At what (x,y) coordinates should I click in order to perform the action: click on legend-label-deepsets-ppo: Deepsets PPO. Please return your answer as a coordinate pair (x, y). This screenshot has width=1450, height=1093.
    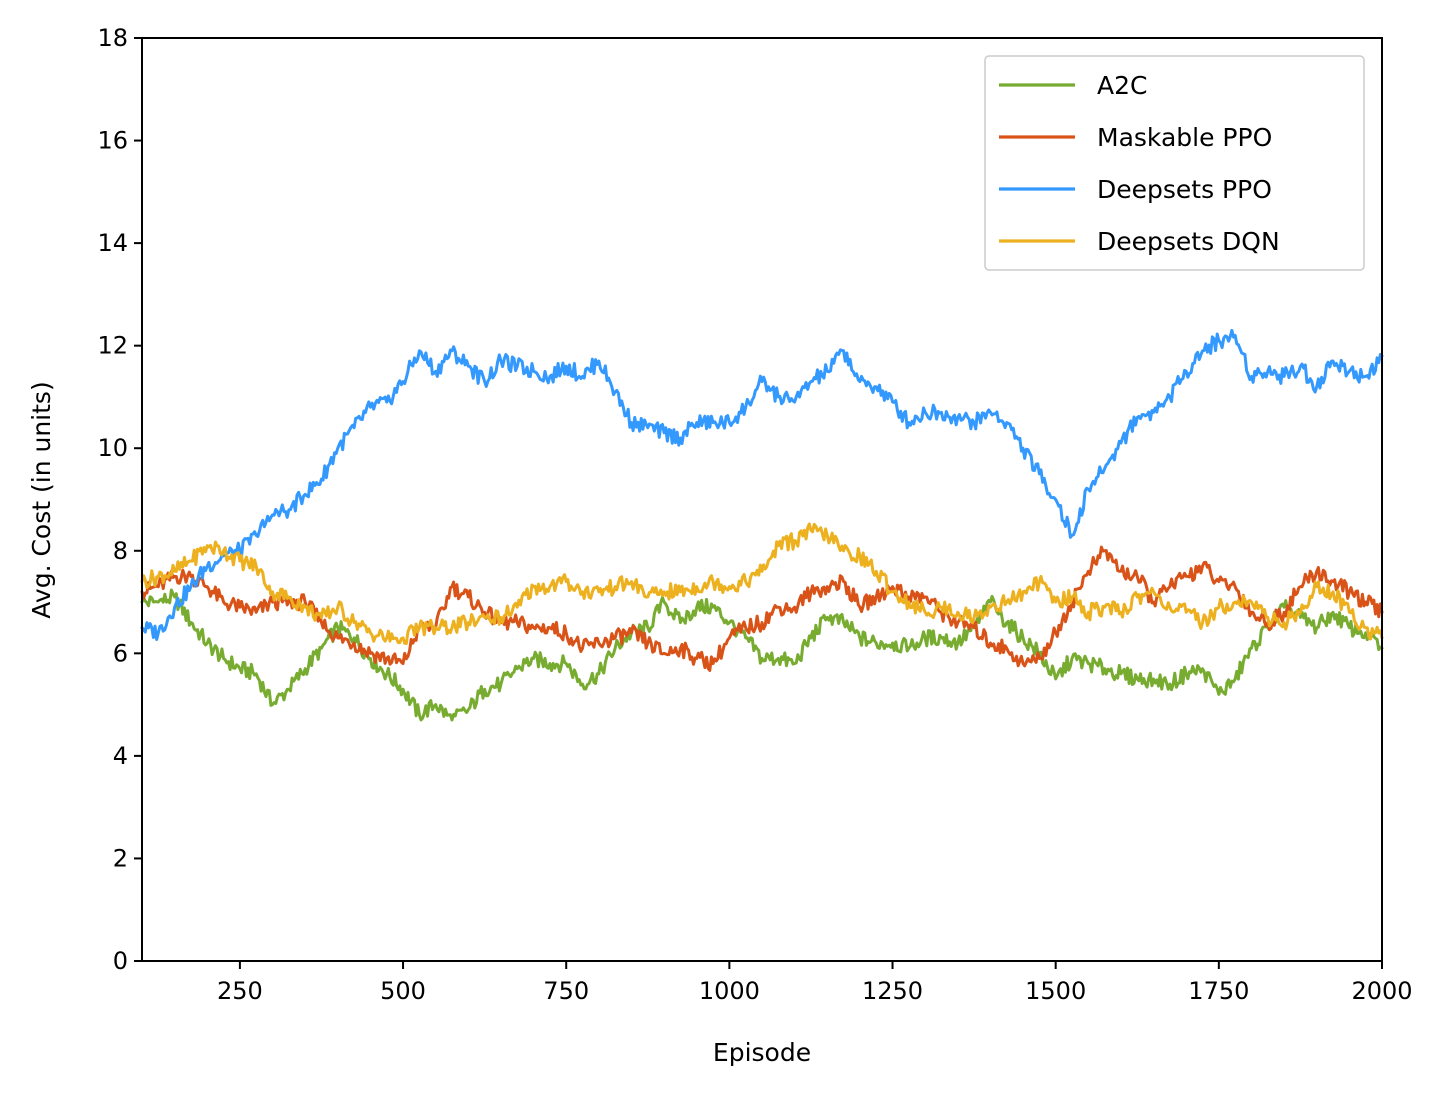
    Looking at the image, I should click on (1184, 189).